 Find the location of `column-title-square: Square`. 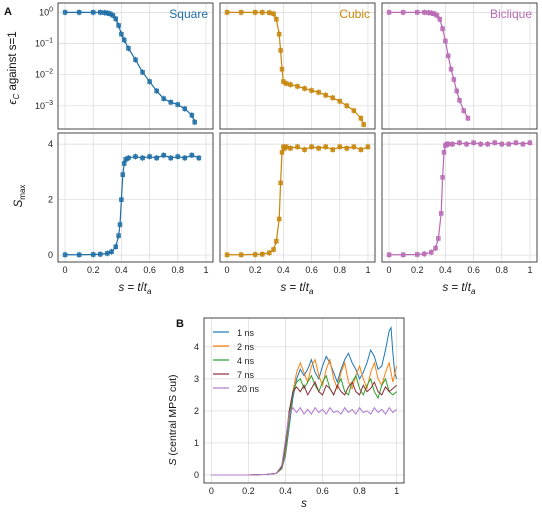

column-title-square: Square is located at coordinates (188, 14).